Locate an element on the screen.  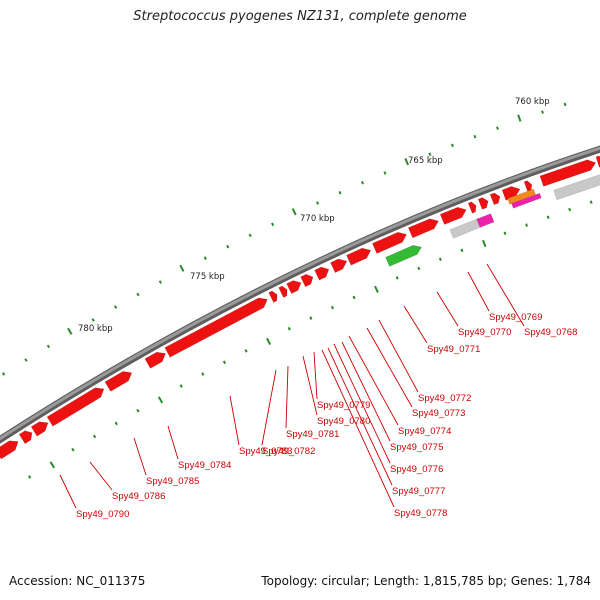
gene-label: Spy49_0768 is located at coordinates (550, 332).